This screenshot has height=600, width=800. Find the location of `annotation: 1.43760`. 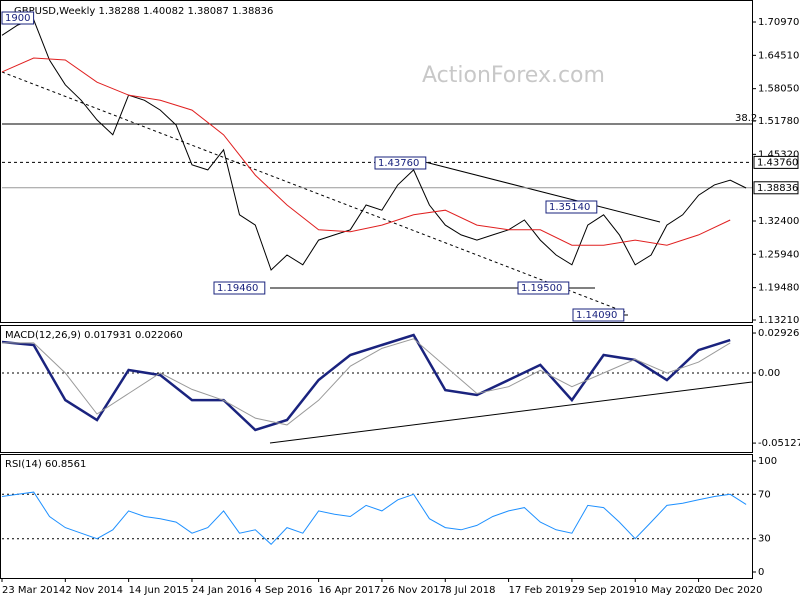

annotation: 1.43760 is located at coordinates (398, 163).